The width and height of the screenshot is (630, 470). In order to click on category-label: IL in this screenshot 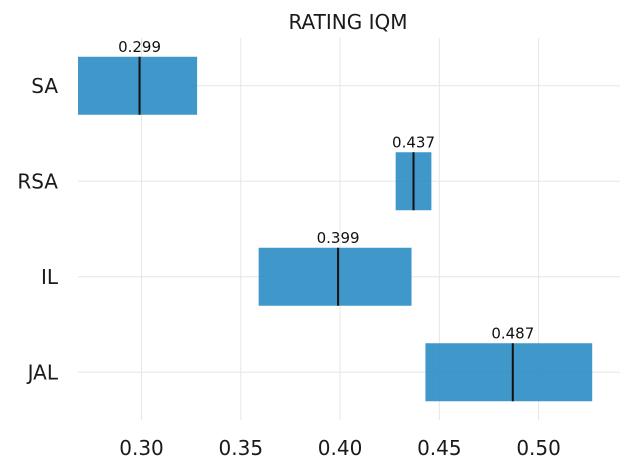, I will do `click(50, 277)`.